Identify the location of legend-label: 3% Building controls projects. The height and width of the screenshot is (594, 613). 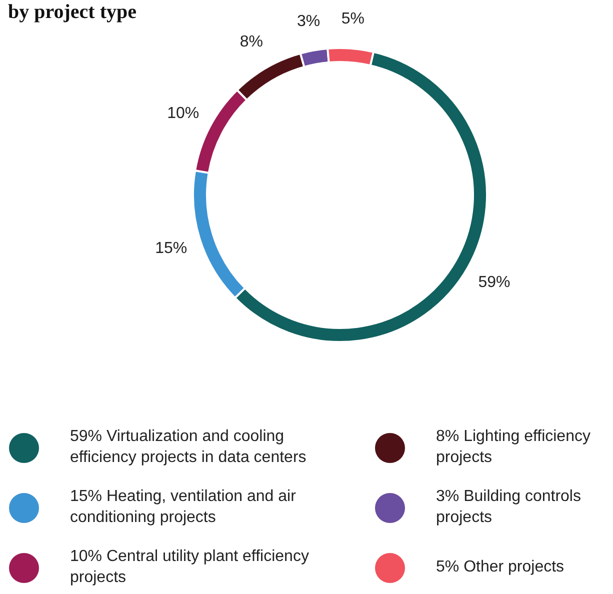
(508, 507).